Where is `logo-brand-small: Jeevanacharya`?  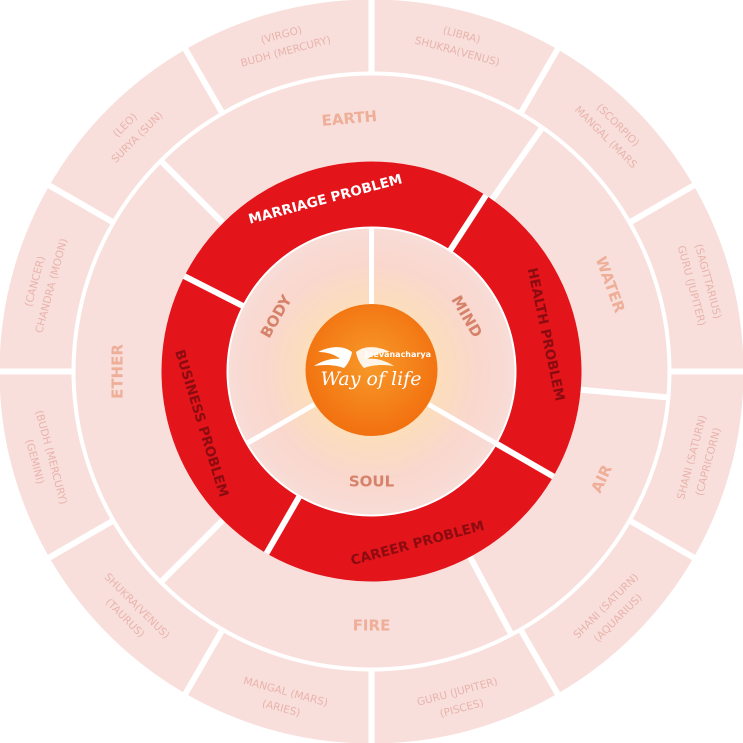
logo-brand-small: Jeevanacharya is located at coordinates (397, 354).